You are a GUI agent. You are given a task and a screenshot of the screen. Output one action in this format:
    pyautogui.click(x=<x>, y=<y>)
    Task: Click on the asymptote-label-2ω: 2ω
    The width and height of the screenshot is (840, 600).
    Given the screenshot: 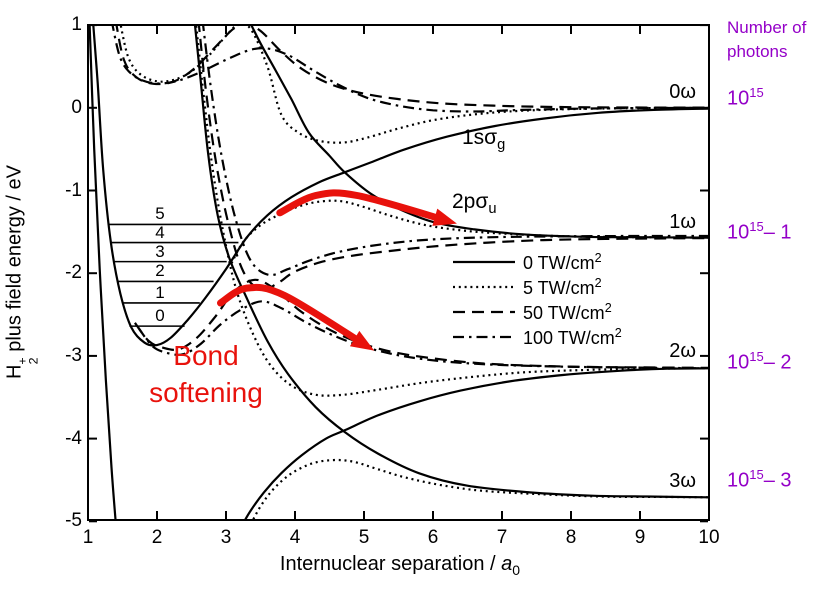 What is the action you would take?
    pyautogui.click(x=682, y=351)
    